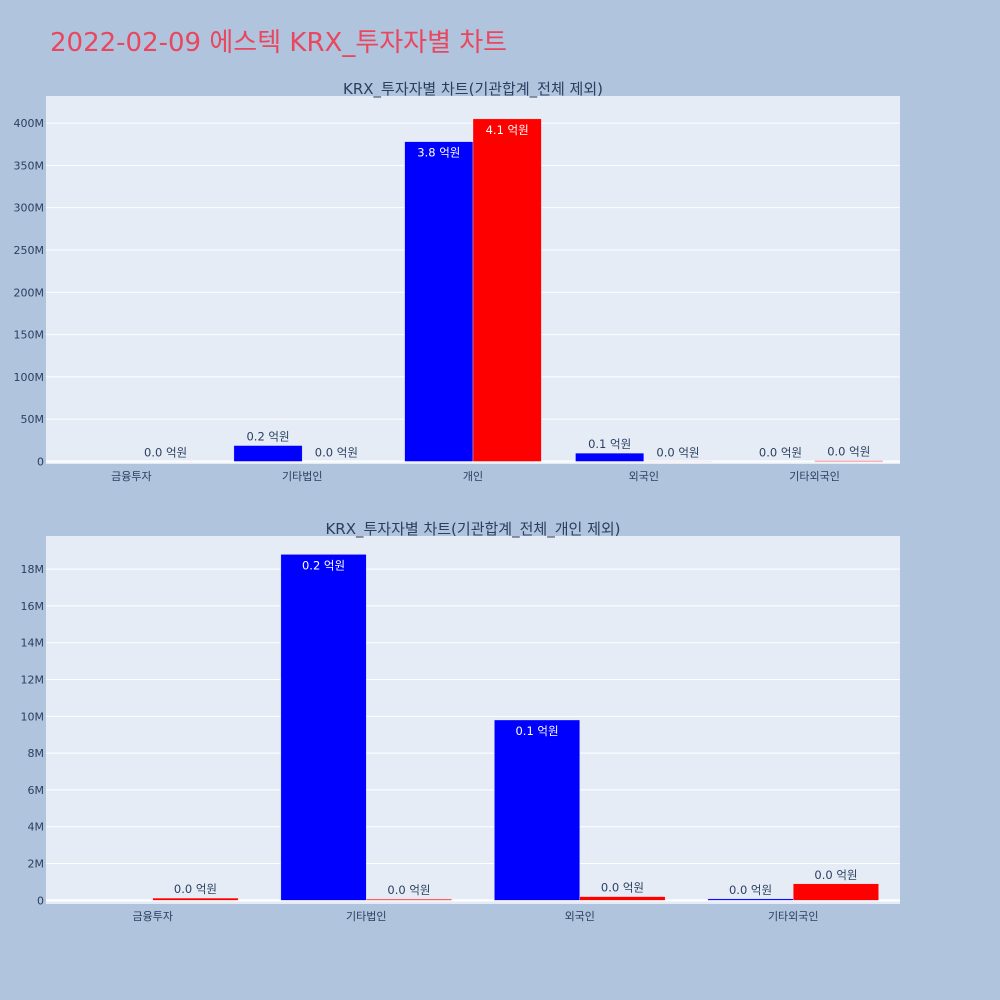  Describe the element at coordinates (33, 716) in the screenshot. I see `y-tick-label: 10M` at that location.